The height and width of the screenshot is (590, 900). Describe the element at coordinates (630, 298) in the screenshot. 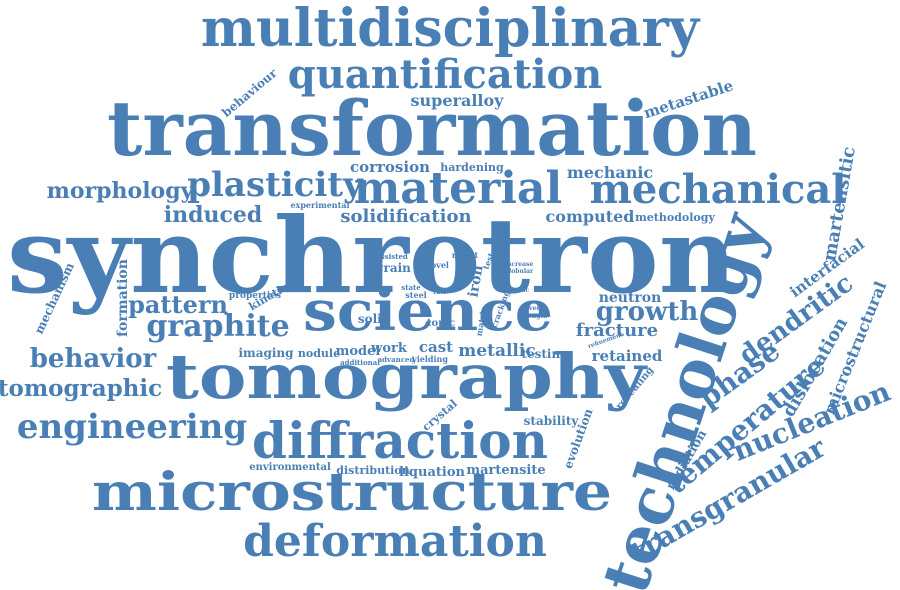

I see `word-neutron: neutron` at that location.